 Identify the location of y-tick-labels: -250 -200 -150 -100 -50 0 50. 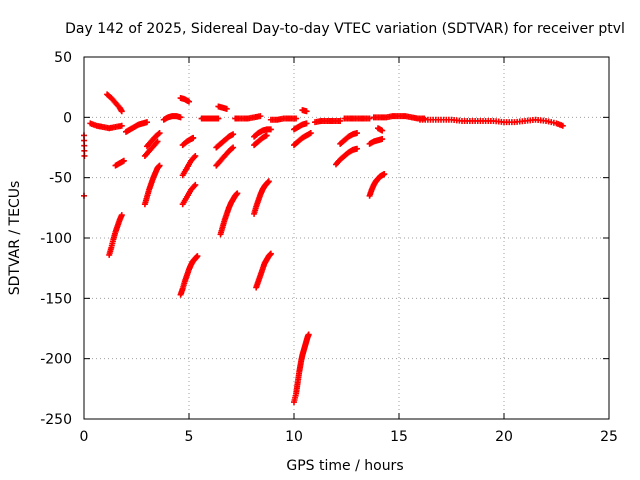
(56, 239).